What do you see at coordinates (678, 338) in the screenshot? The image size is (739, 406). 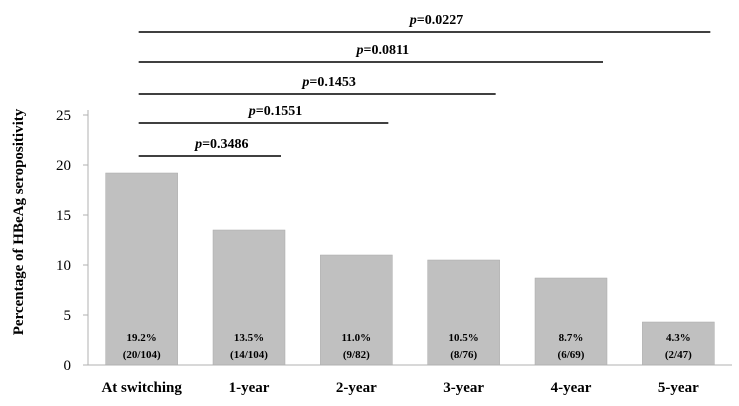 I see `bar-value-label: 4.3%` at bounding box center [678, 338].